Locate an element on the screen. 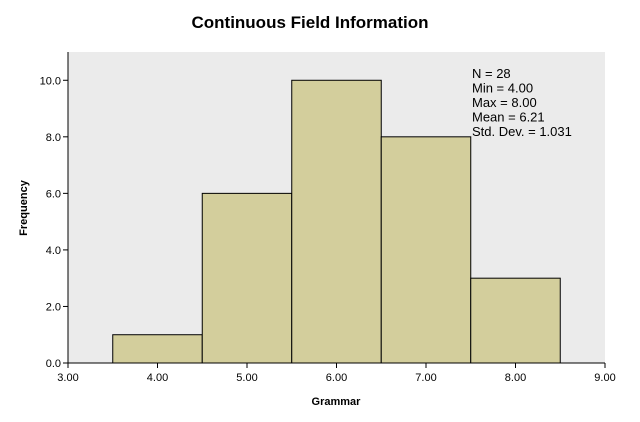  x-tick-label: 5.00 is located at coordinates (246, 378).